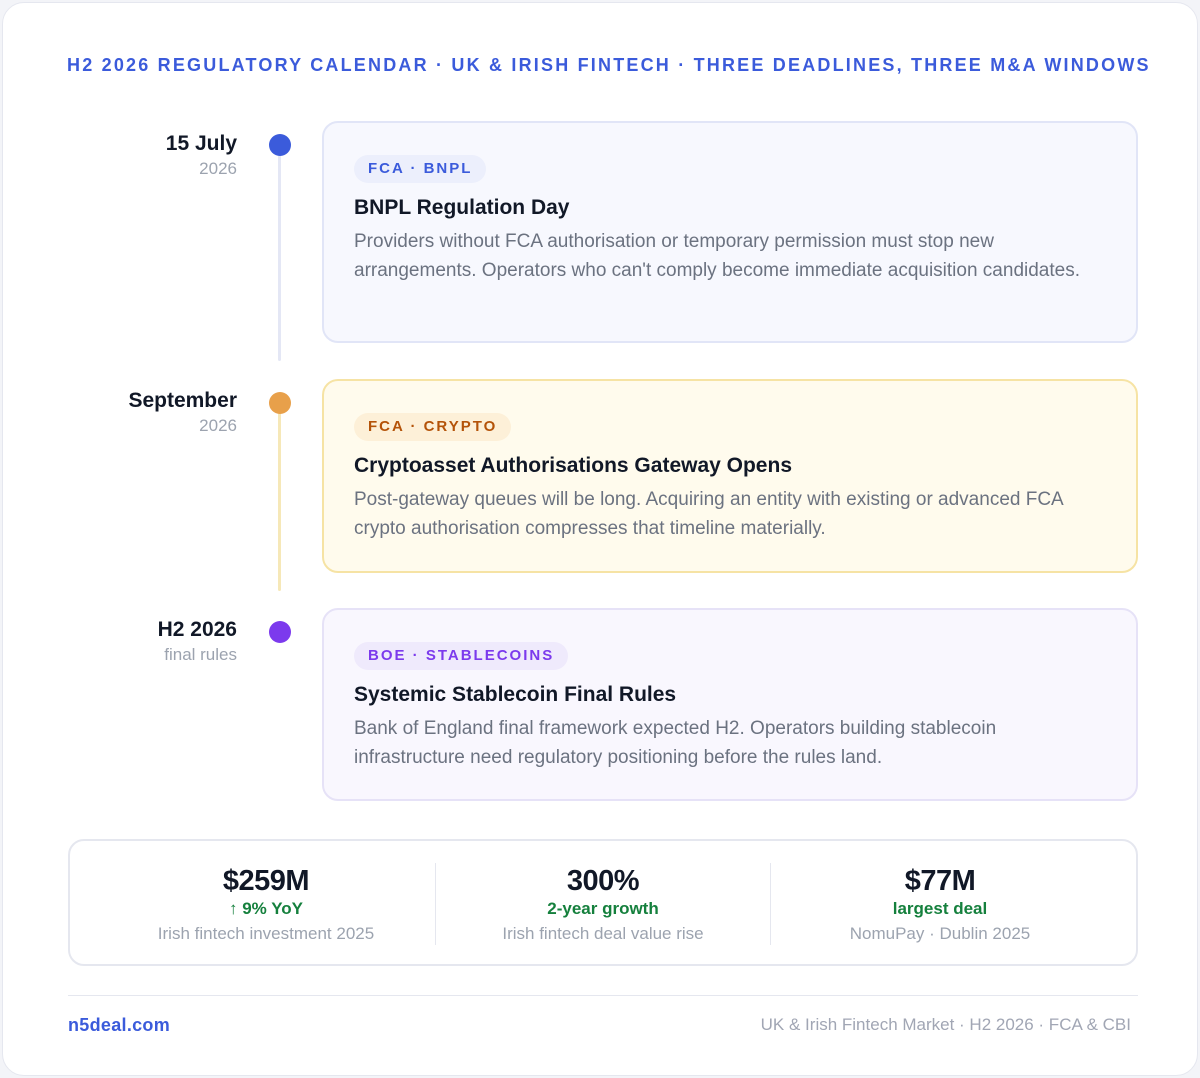 The width and height of the screenshot is (1200, 1078). Describe the element at coordinates (940, 881) in the screenshot. I see `stat-value: $77M` at that location.